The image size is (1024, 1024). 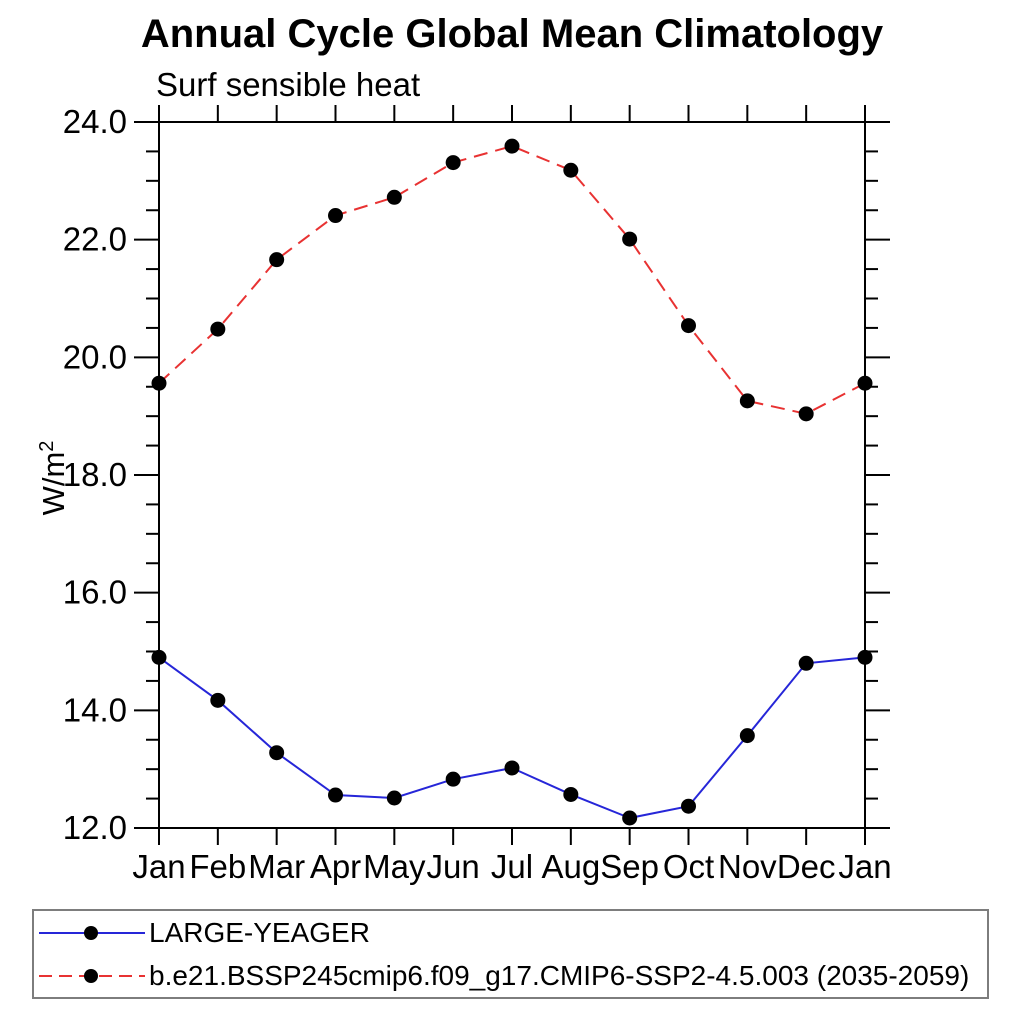 What do you see at coordinates (95, 356) in the screenshot?
I see `y-tick-label: 20.0` at bounding box center [95, 356].